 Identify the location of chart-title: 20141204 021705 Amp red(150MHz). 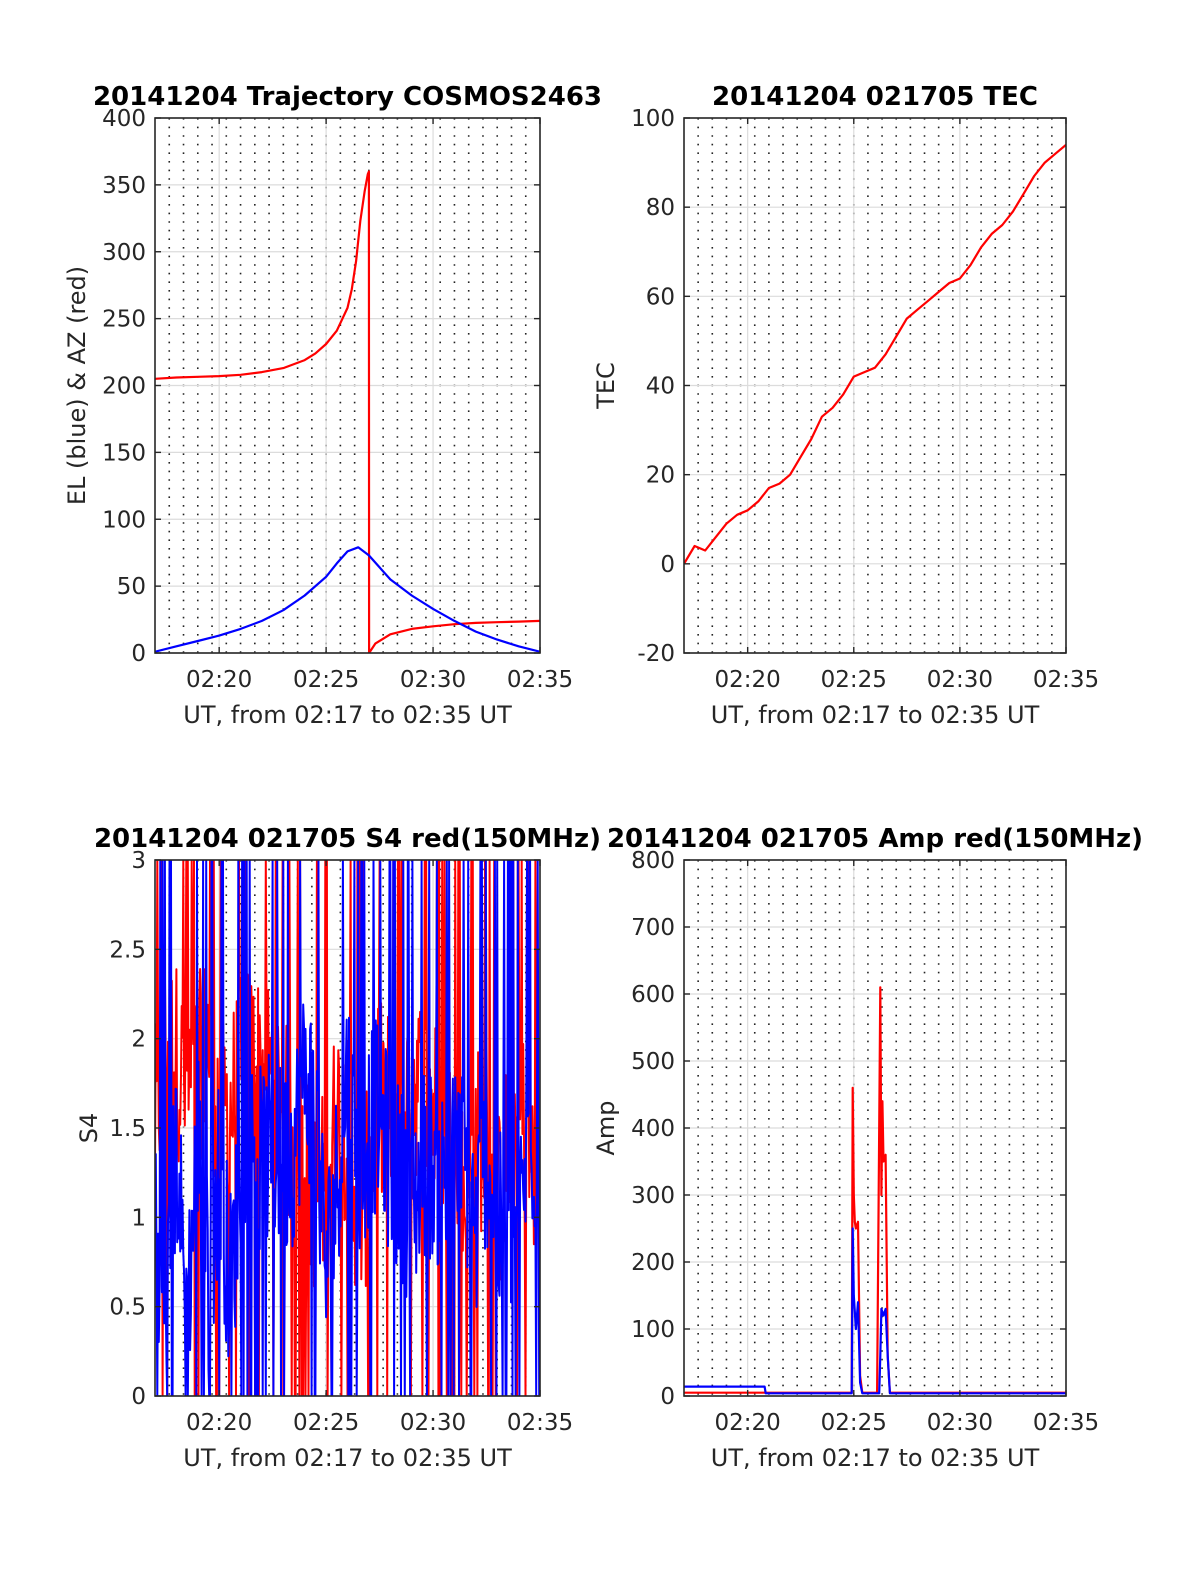
(875, 839).